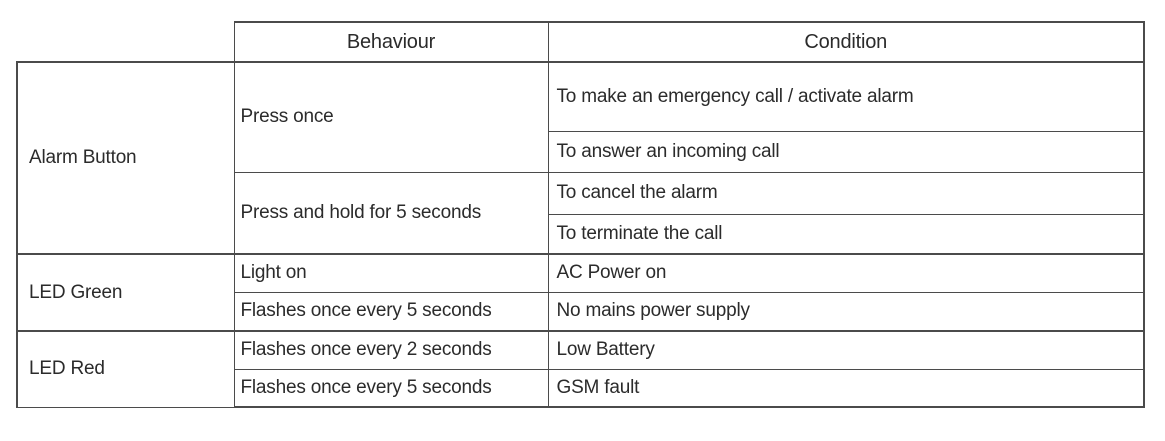 This screenshot has width=1165, height=441. I want to click on header-row: Behaviour Condition, so click(581, 42).